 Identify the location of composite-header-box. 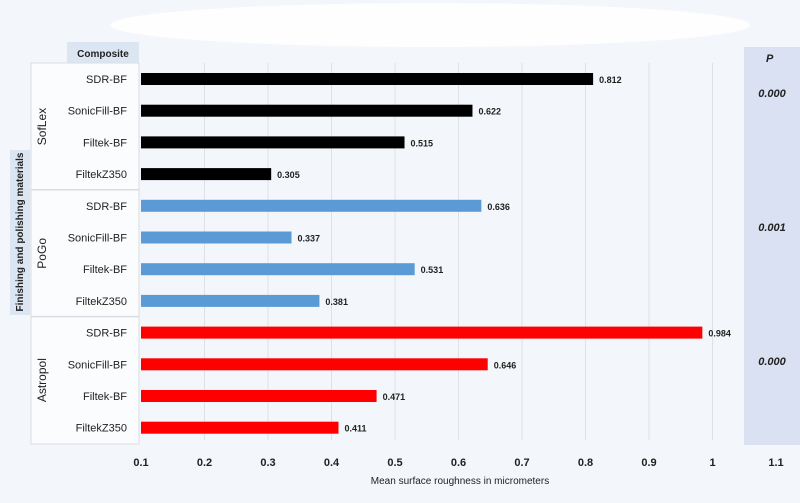
(103, 52).